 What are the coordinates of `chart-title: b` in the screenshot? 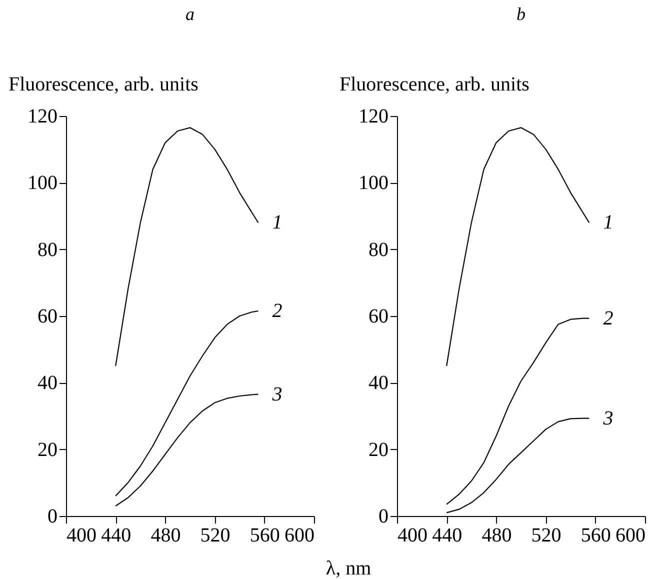 It's located at (521, 14).